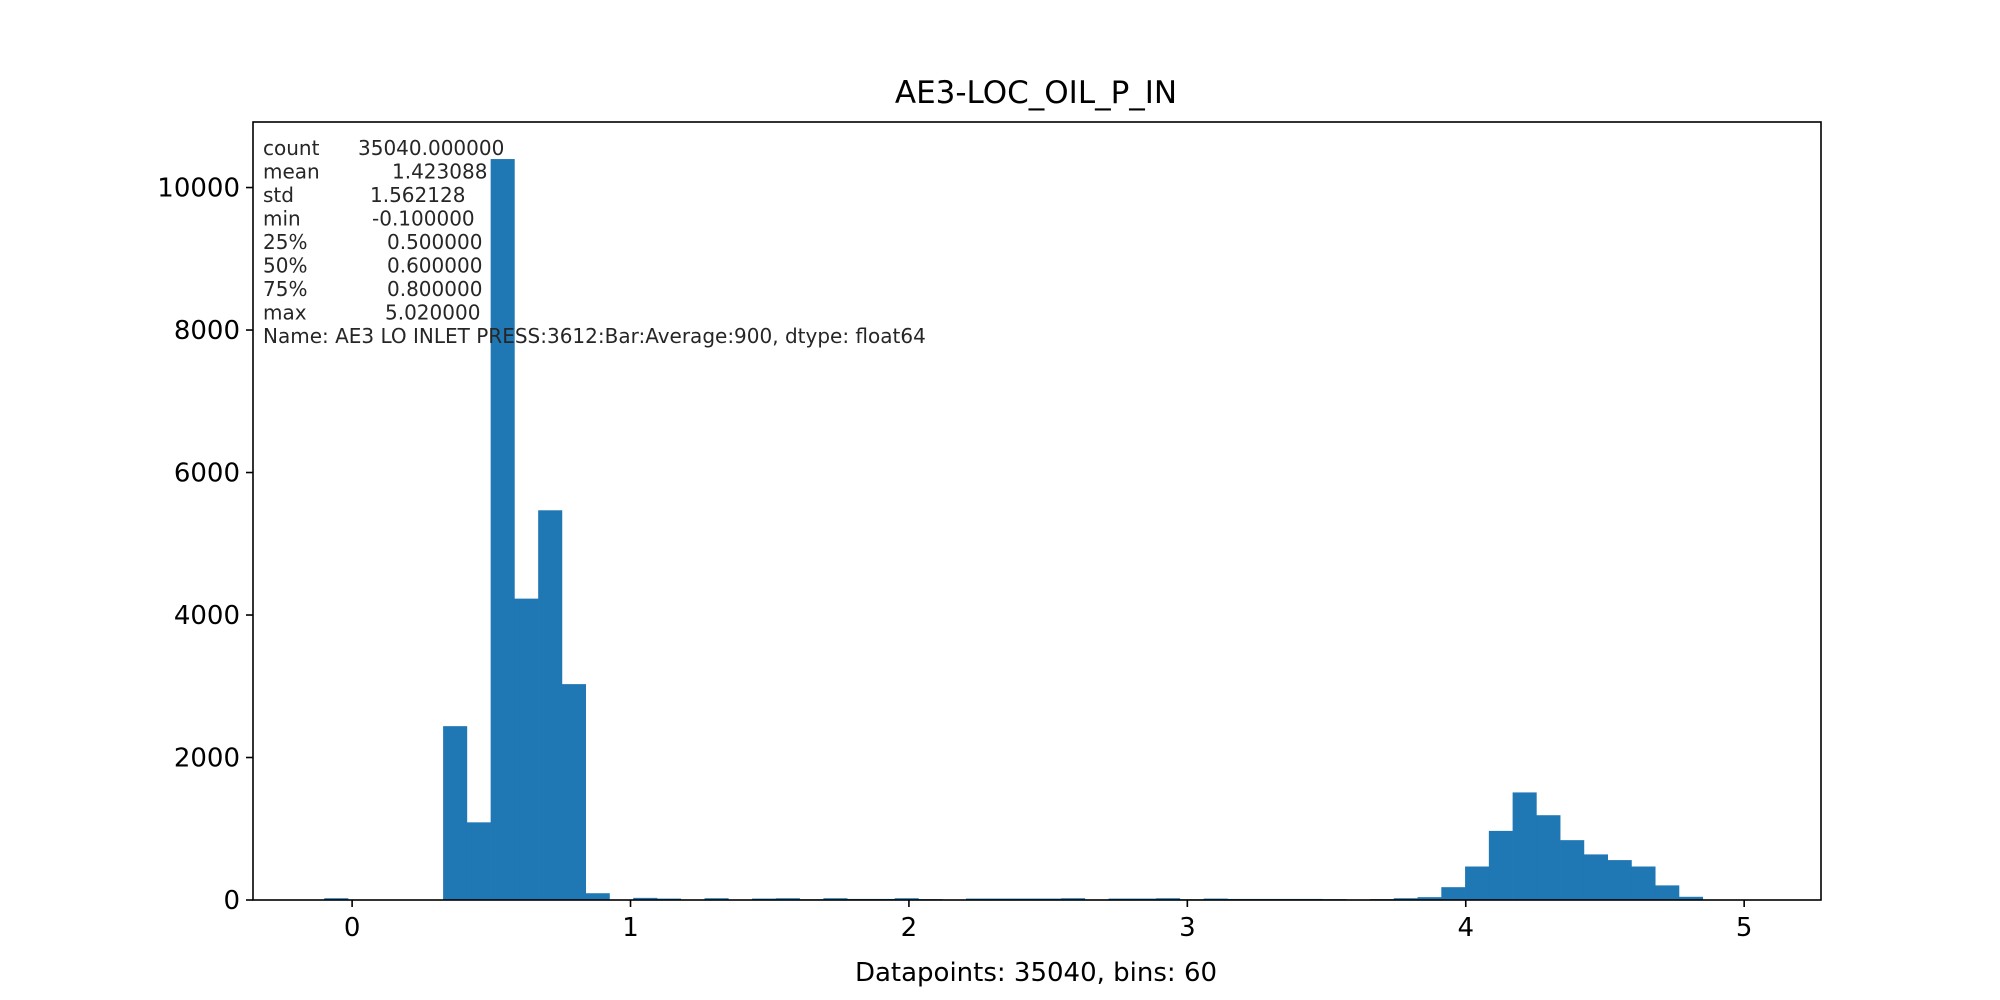  Describe the element at coordinates (285, 242) in the screenshot. I see `stats-label: 25%` at that location.